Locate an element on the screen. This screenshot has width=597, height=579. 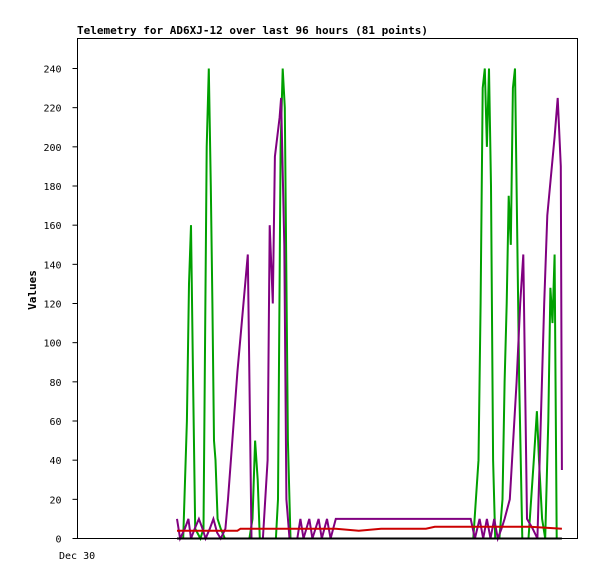
y-tick-label: 20 is located at coordinates (55, 500).